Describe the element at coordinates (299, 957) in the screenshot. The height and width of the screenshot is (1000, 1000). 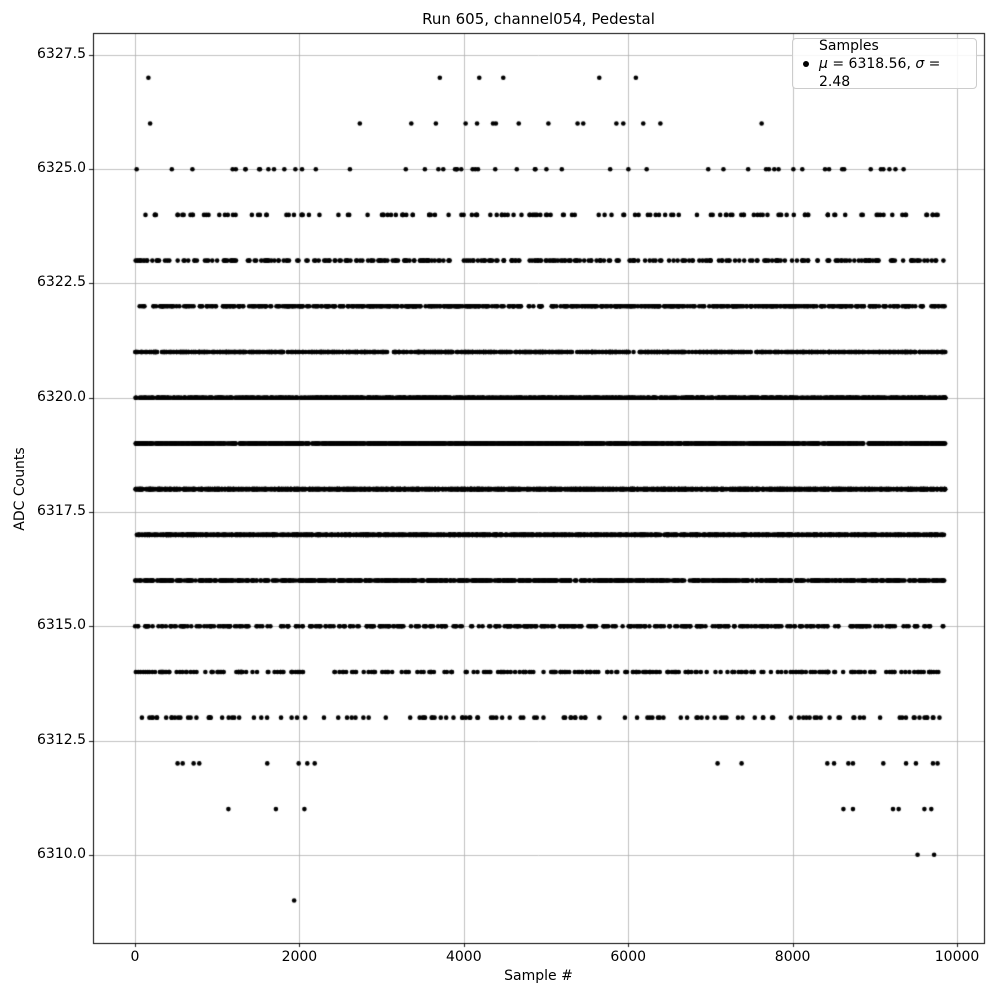
I see `x-tick-label: 2000` at that location.